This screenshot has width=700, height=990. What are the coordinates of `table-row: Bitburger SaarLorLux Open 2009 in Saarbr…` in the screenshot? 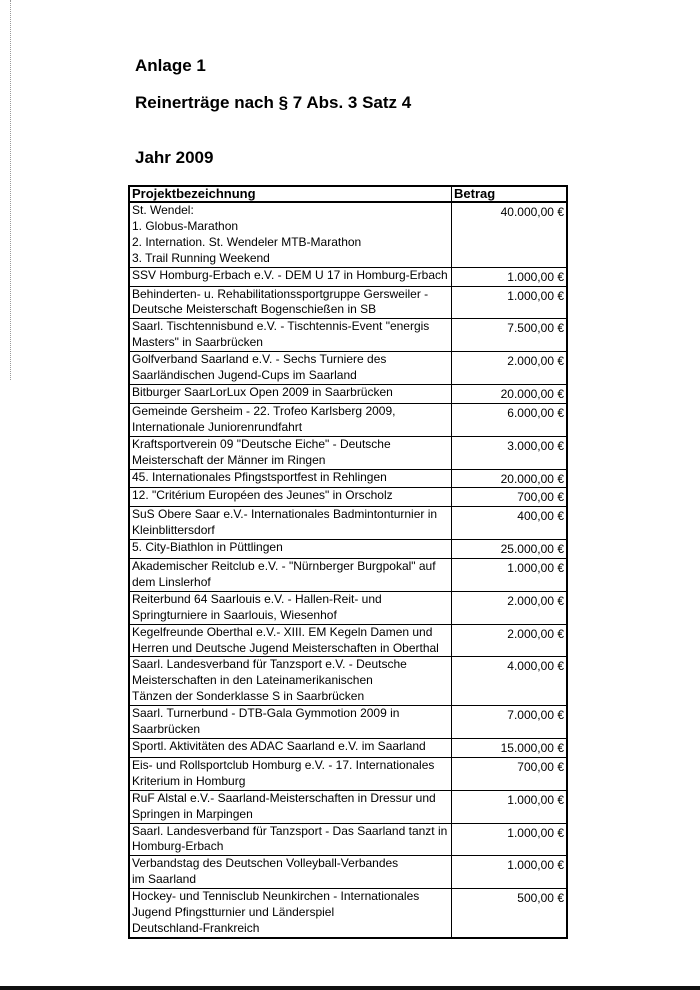 It's located at (347, 393).